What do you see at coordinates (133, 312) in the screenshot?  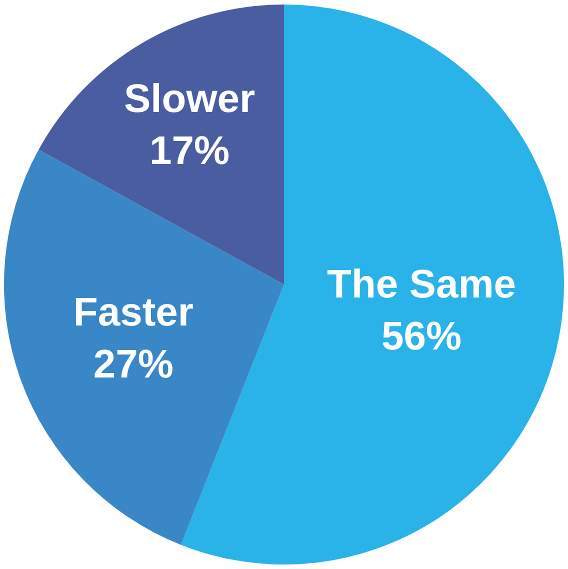 I see `slice-label: Faster` at bounding box center [133, 312].